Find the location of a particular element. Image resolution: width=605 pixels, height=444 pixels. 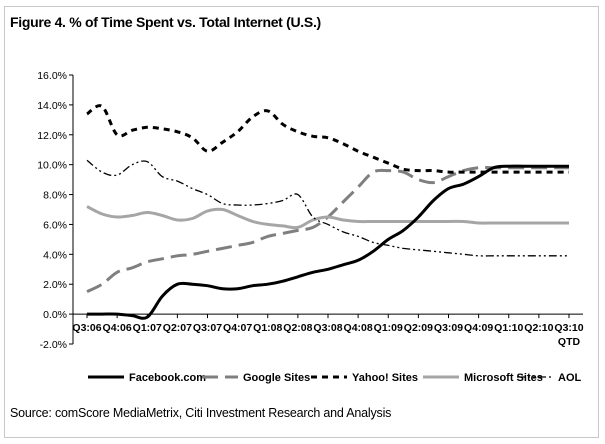

x-tick-label: Q3:06 is located at coordinates (86, 328).